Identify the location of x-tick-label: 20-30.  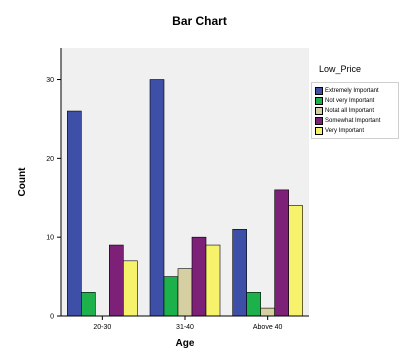
(102, 327).